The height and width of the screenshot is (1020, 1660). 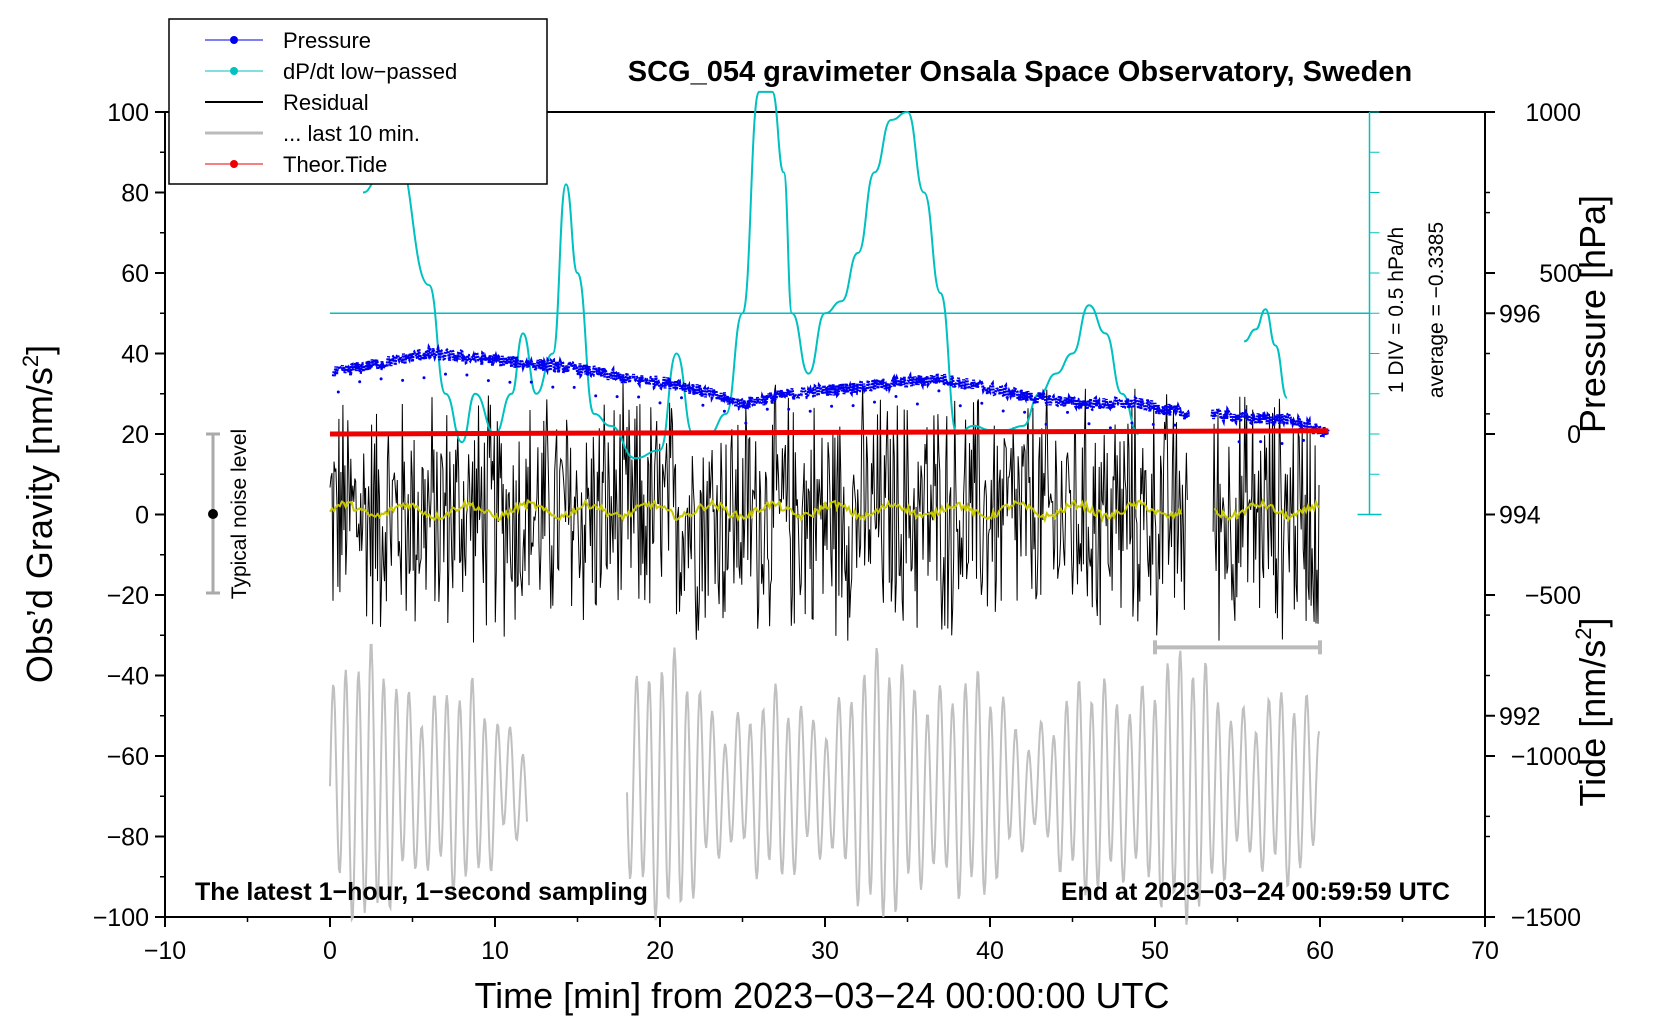 I want to click on y-tick-label: 40, so click(x=135, y=355).